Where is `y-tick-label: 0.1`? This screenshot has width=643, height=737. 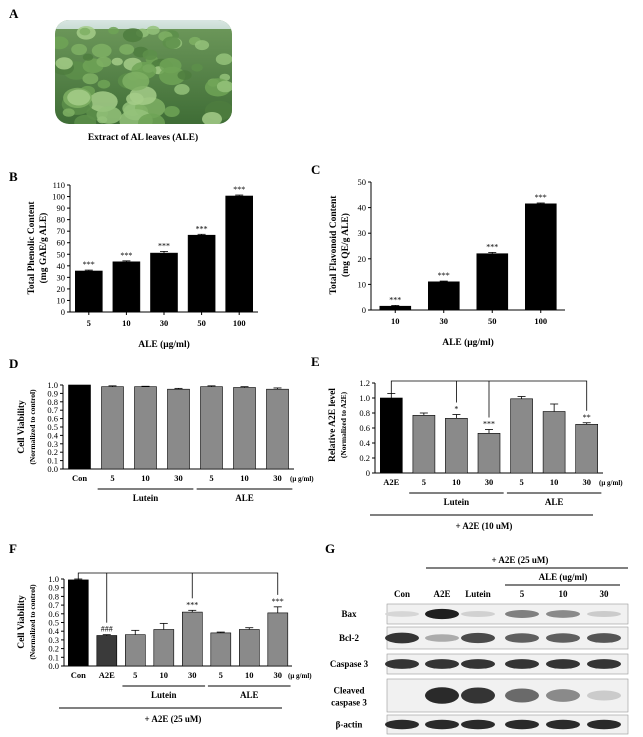
y-tick-label: 0.1 is located at coordinates (53, 657).